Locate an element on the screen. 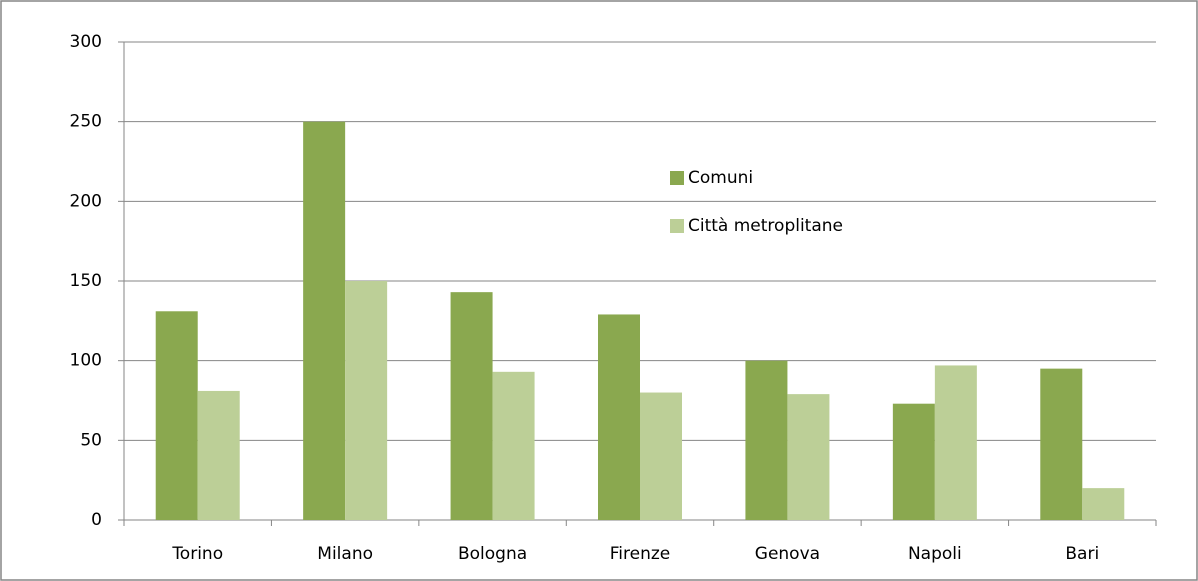  y-tick-label: 200 is located at coordinates (86, 201).